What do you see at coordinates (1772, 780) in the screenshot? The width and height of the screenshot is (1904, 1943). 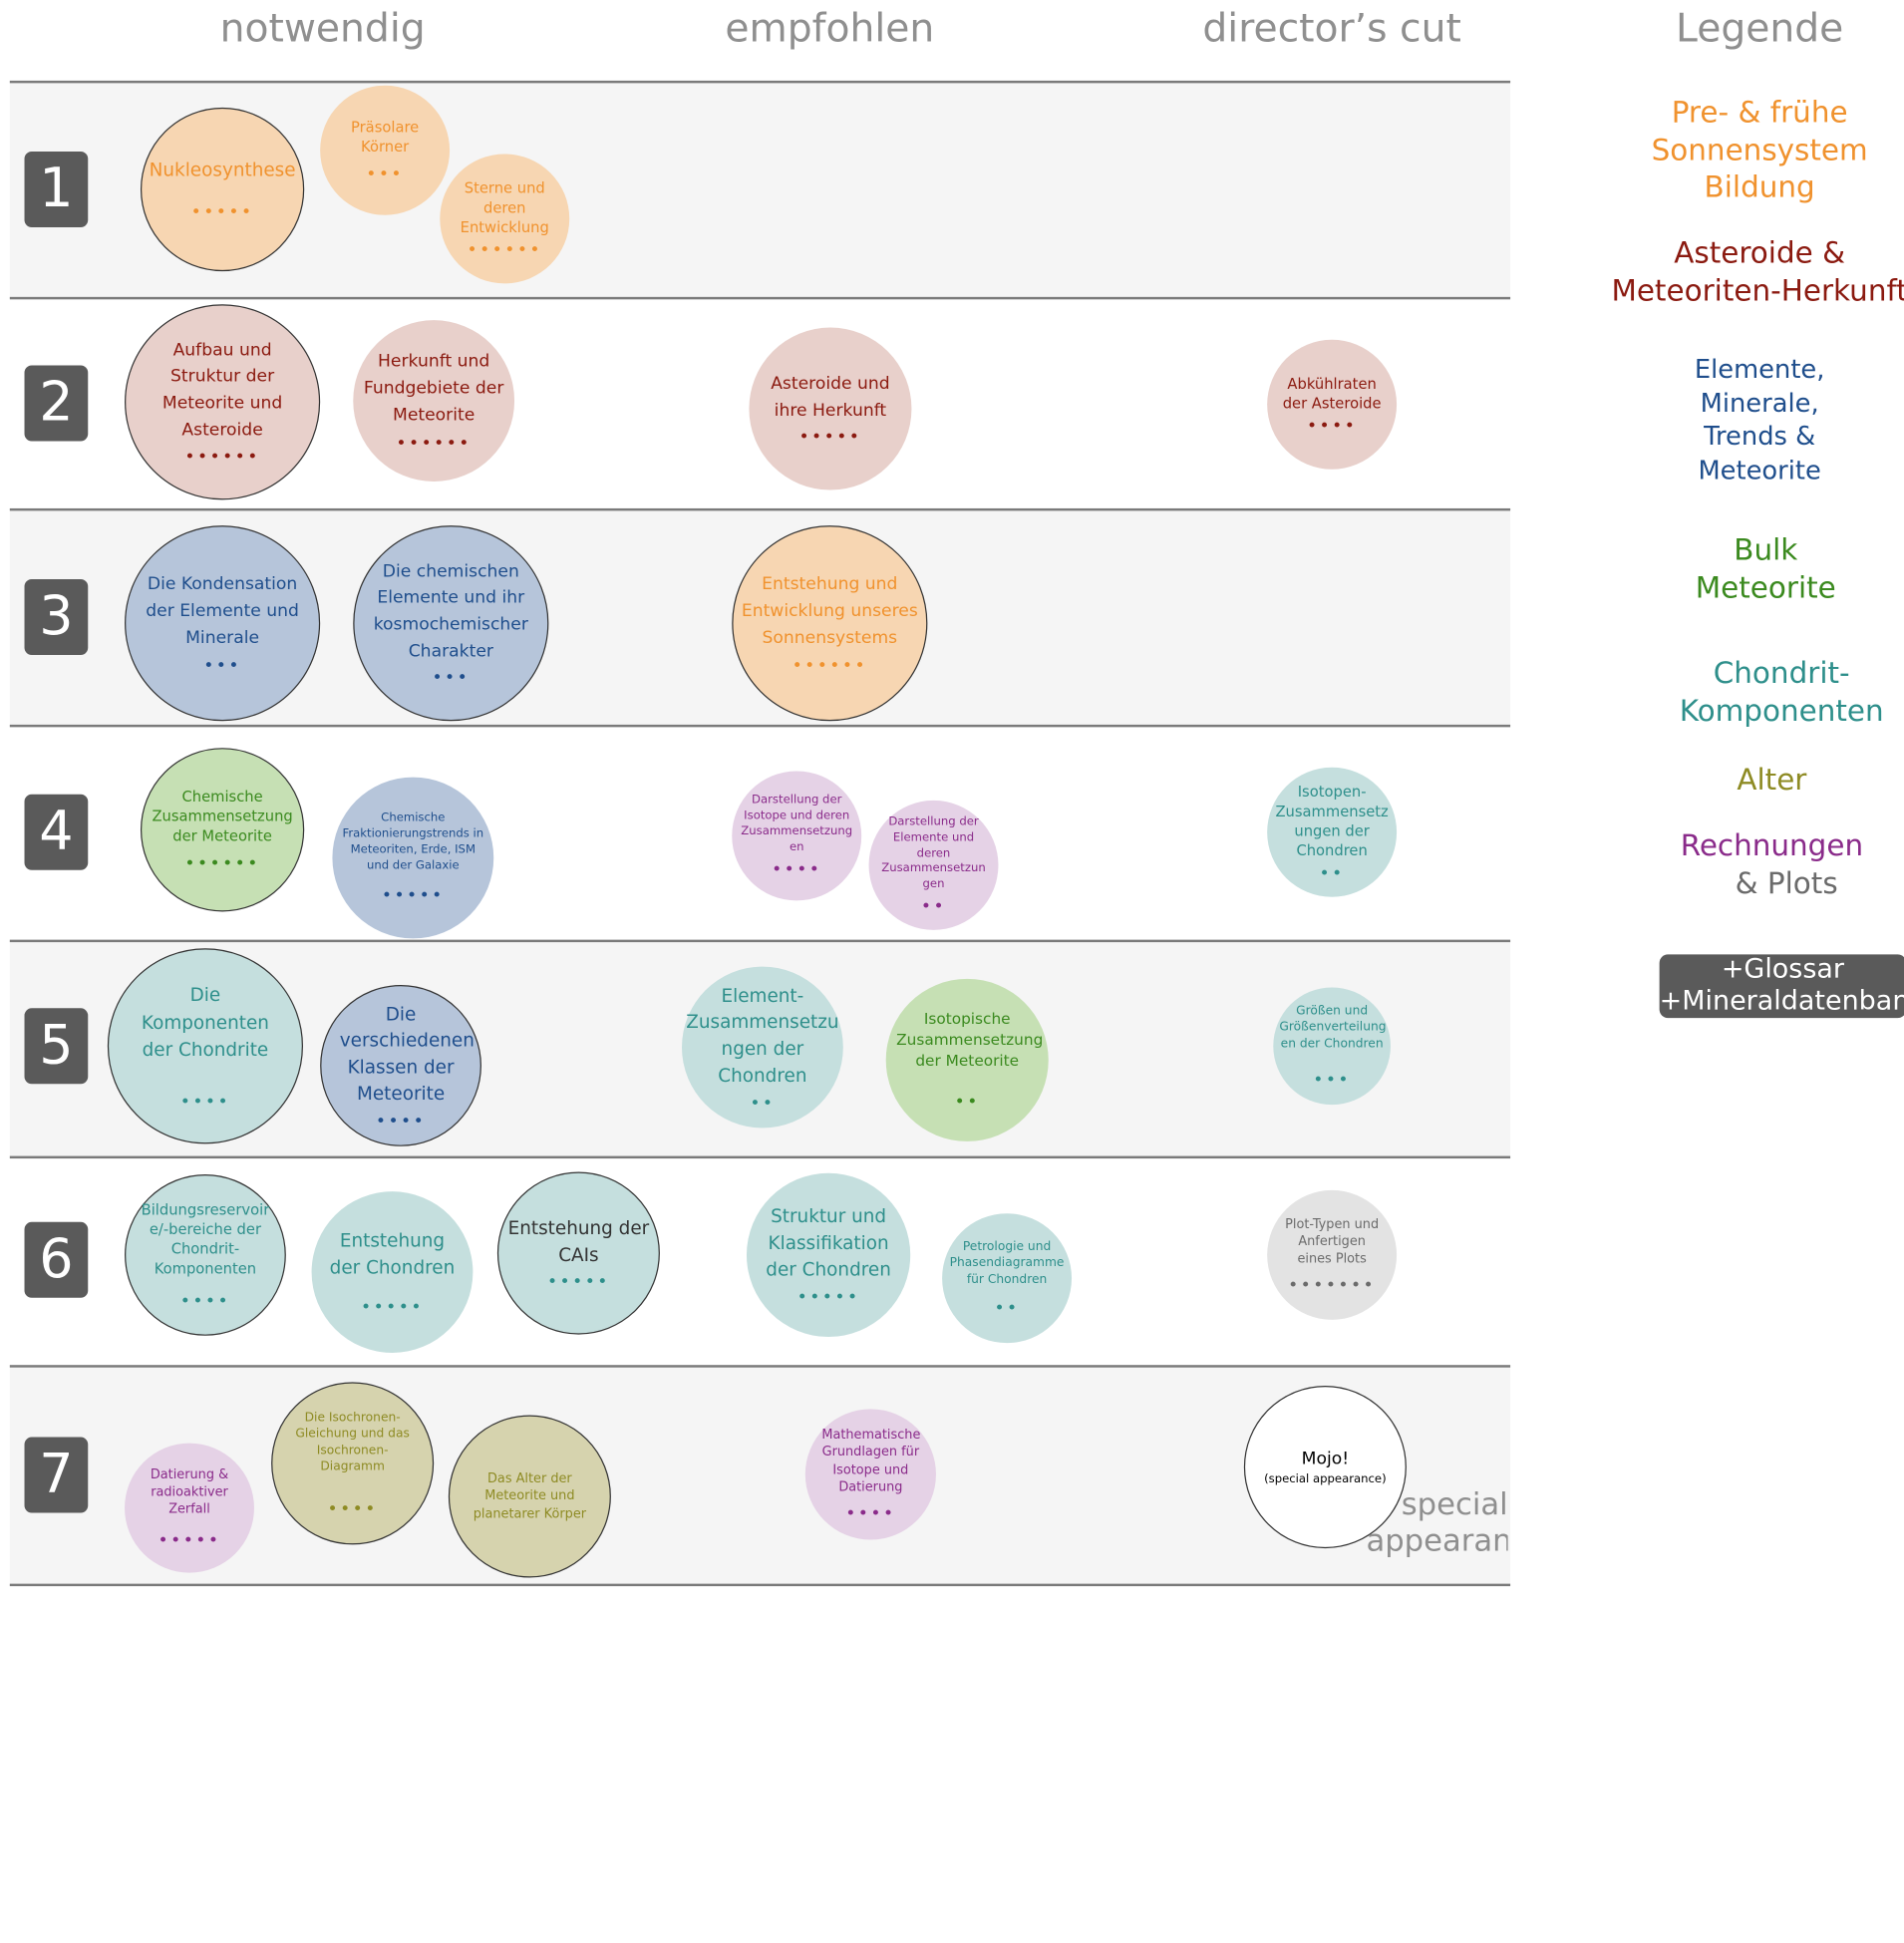 I see `legend-alter: Alter` at bounding box center [1772, 780].